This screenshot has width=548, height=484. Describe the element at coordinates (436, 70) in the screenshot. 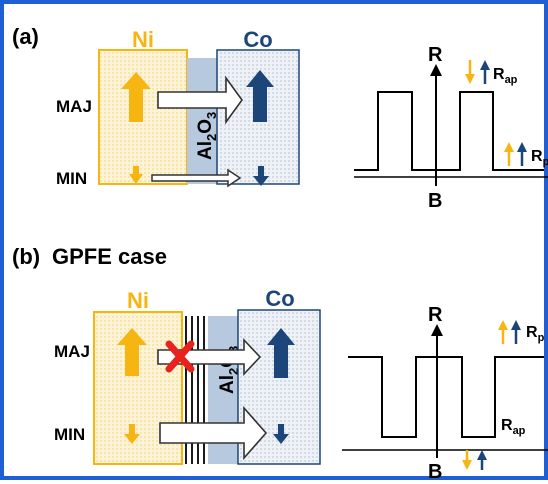

I see `plot-a-y-axis-arrowhead` at that location.